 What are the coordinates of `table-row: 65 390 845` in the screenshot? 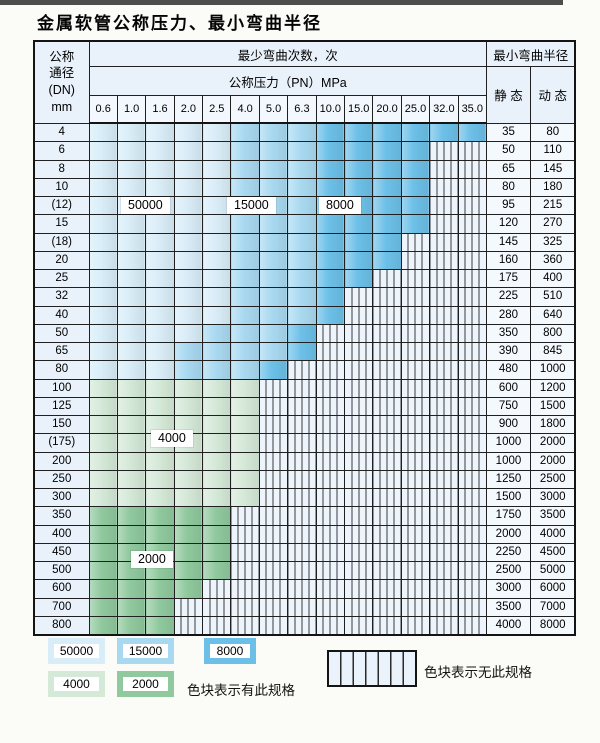 It's located at (304, 351).